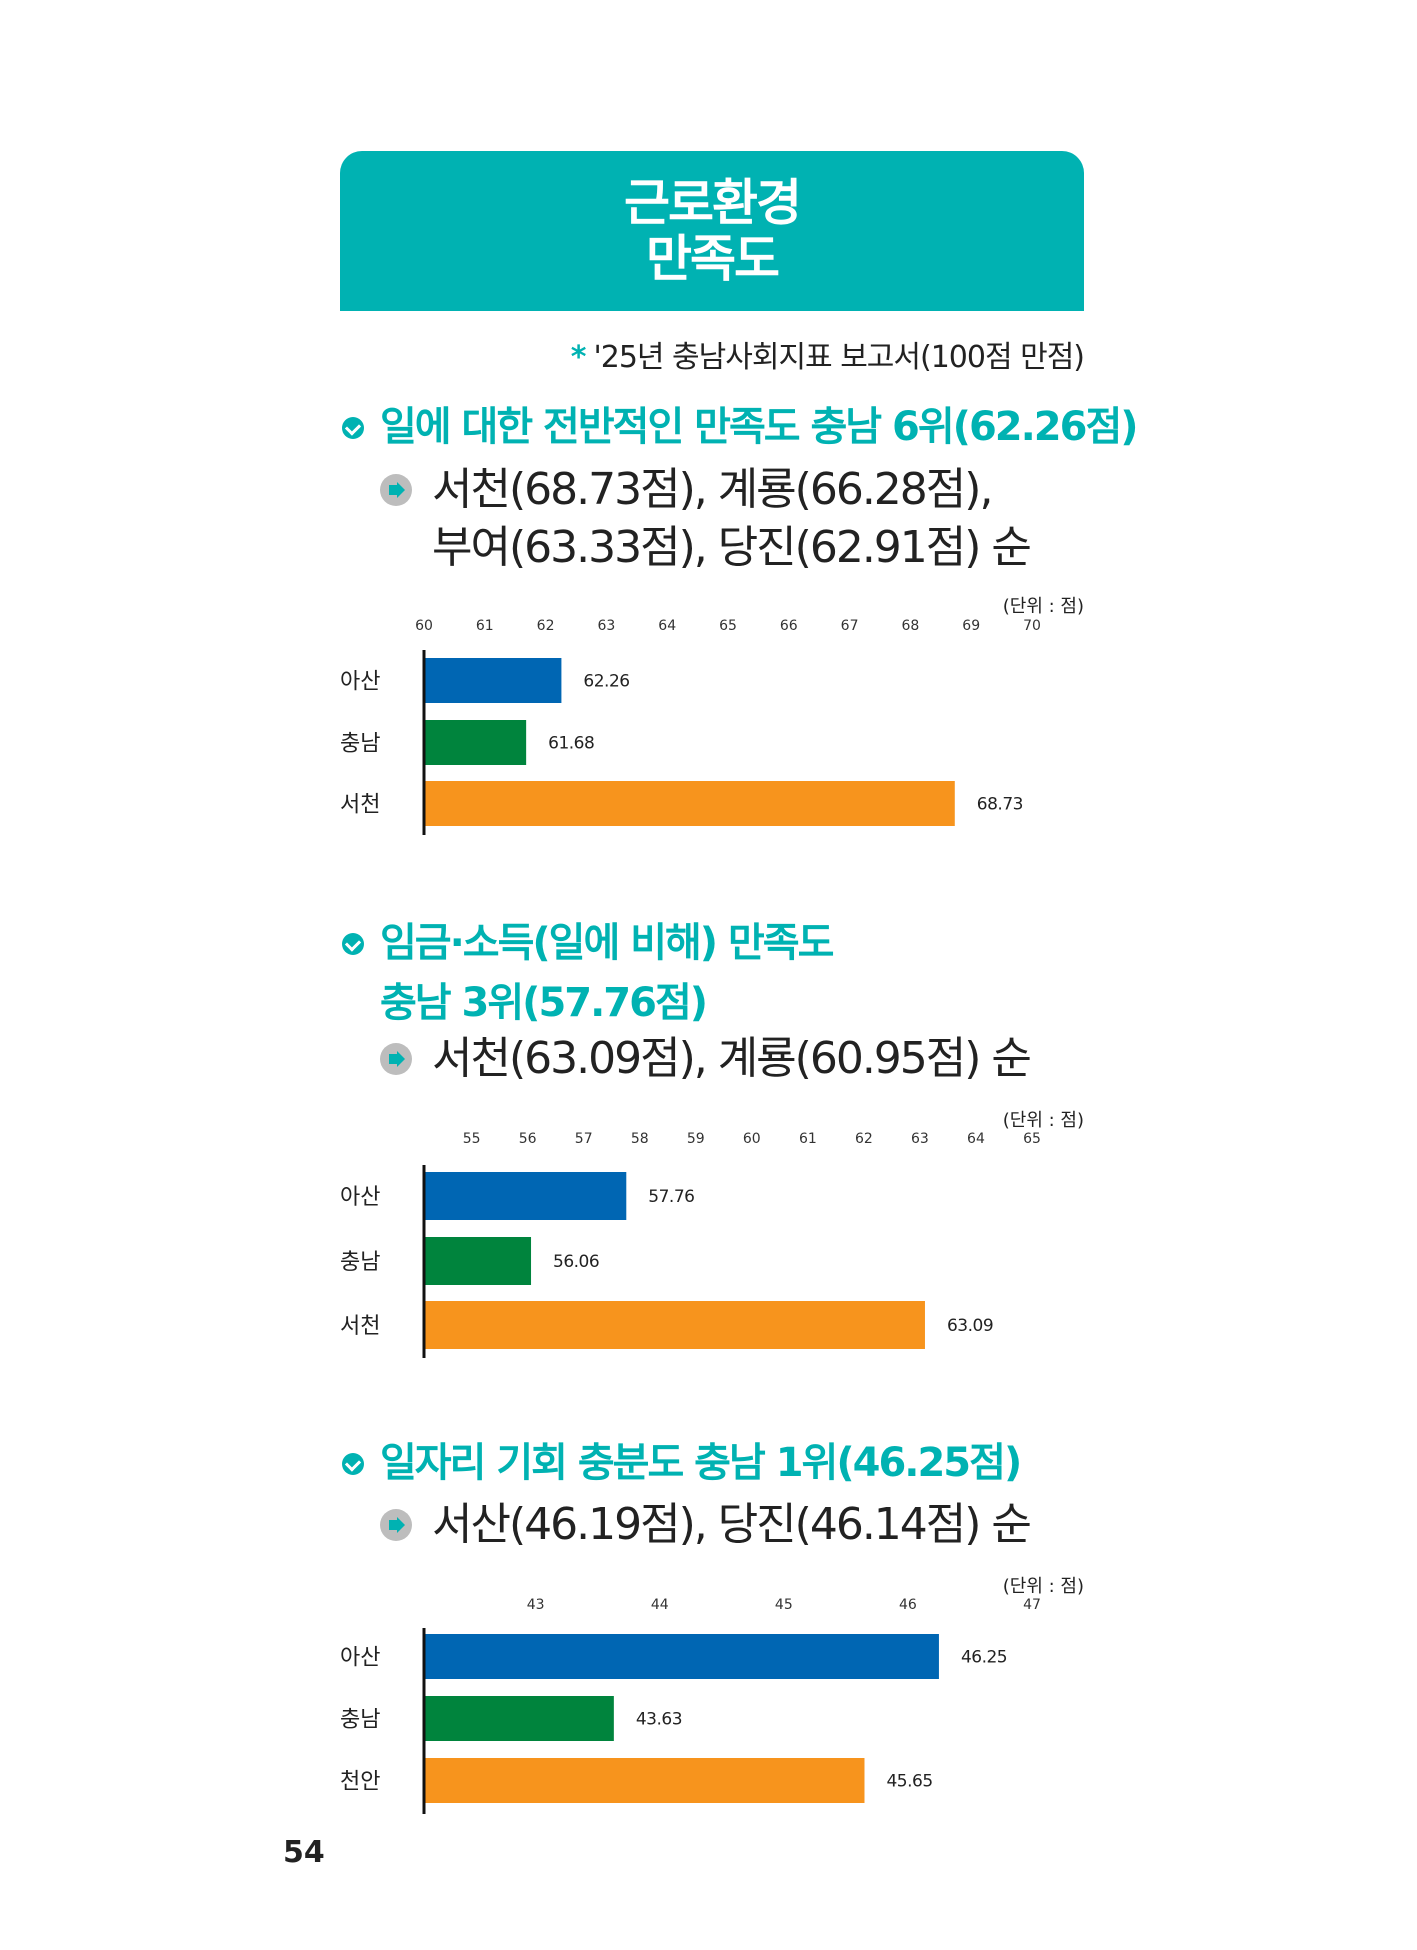  Describe the element at coordinates (1032, 1605) in the screenshot. I see `tick-label: 47` at that location.